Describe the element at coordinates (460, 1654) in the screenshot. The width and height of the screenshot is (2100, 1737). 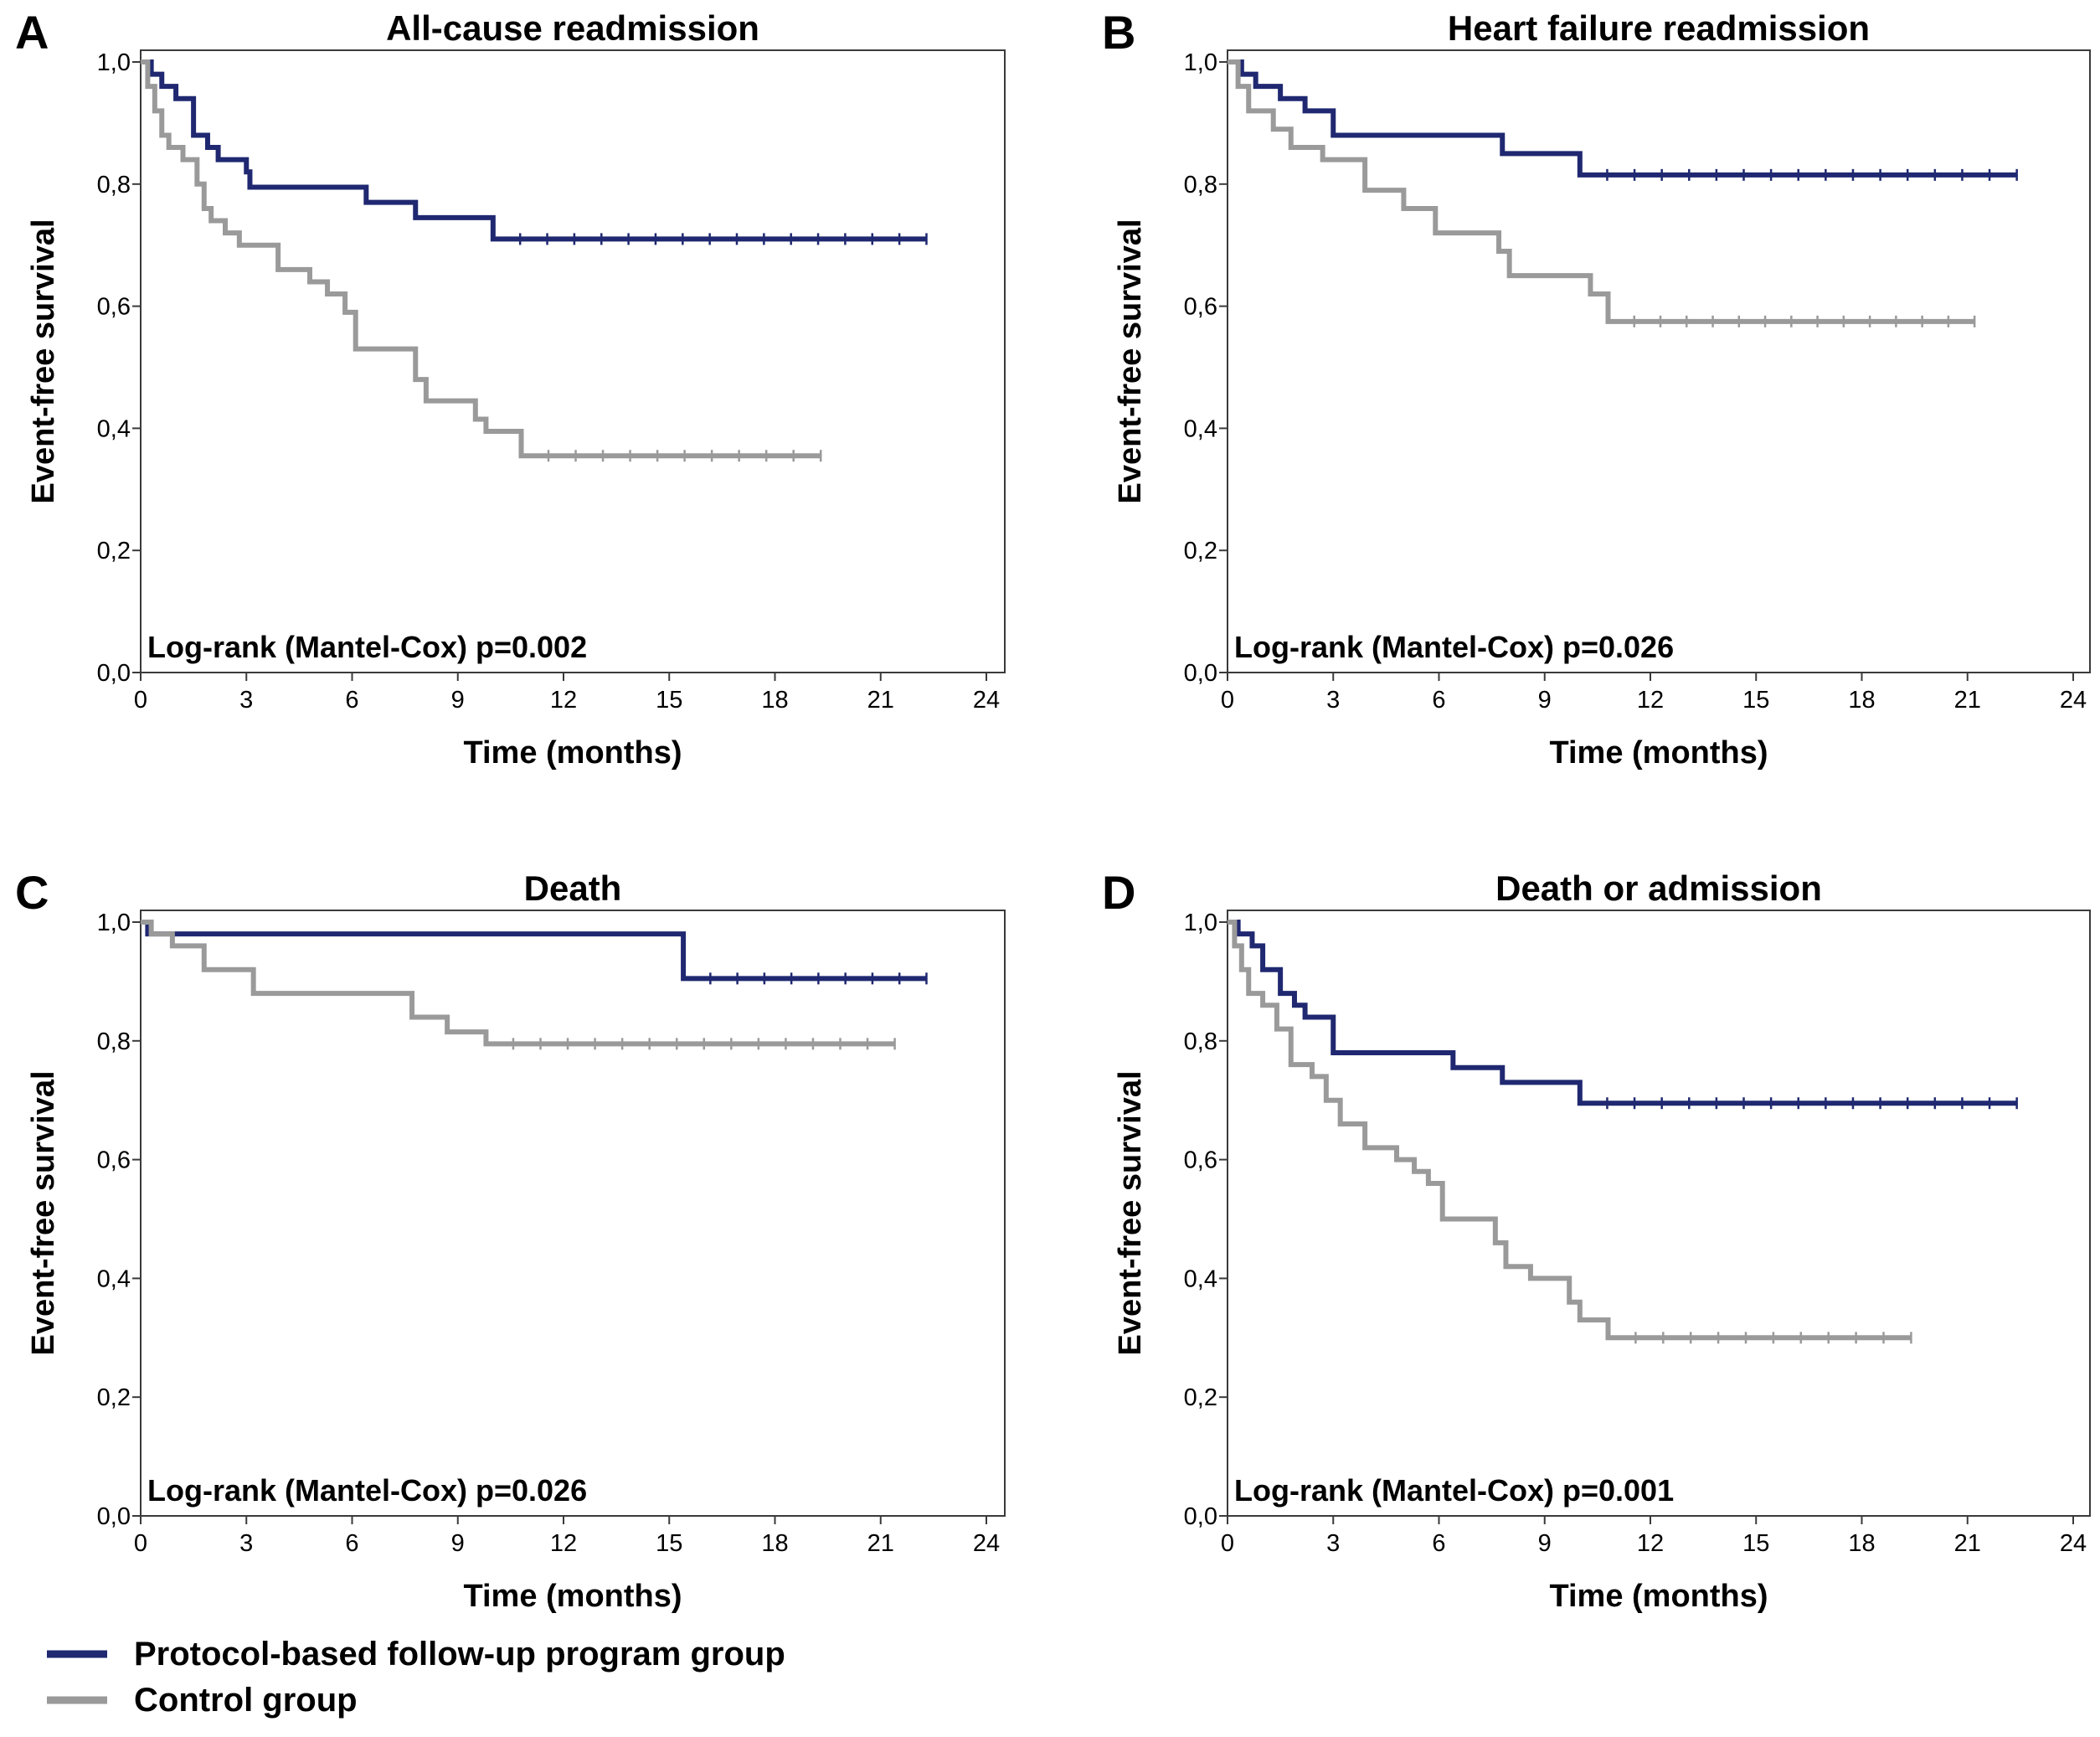
I see `legend-label-protocol: Protocol-based follow-up program group` at that location.